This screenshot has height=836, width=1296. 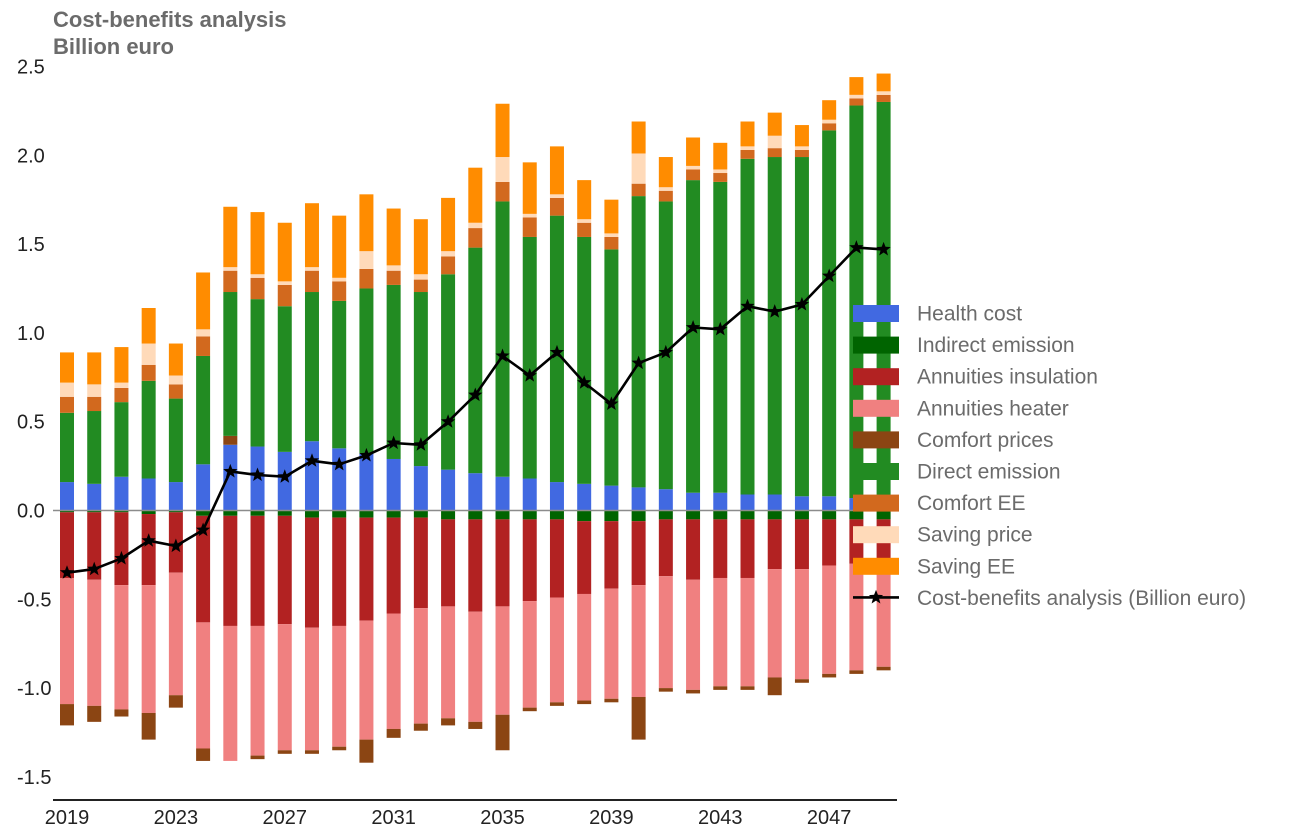 What do you see at coordinates (34, 689) in the screenshot?
I see `y-tick-label: -1.0` at bounding box center [34, 689].